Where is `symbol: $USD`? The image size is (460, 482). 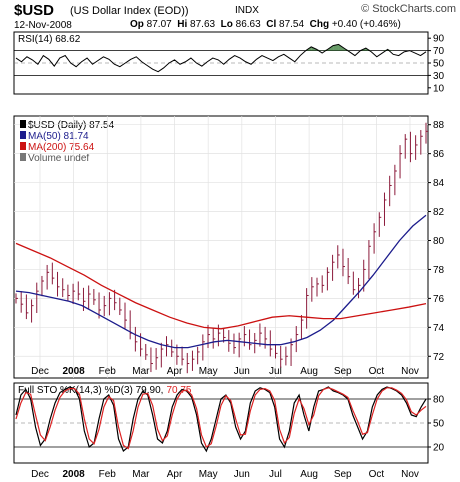 symbol: $USD is located at coordinates (34, 10).